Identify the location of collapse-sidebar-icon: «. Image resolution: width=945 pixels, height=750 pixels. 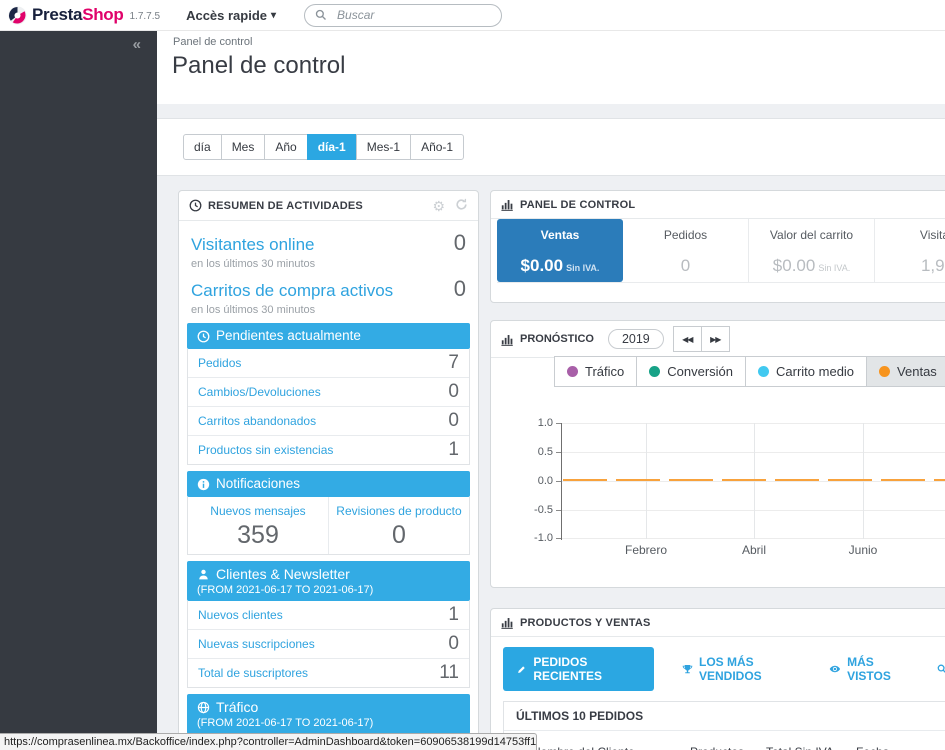
(136, 44).